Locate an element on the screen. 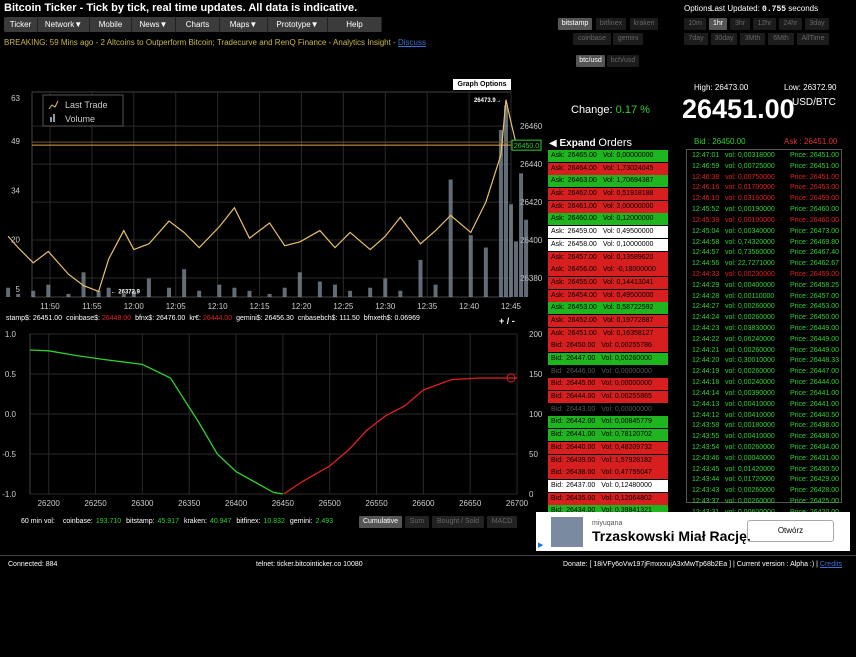 The height and width of the screenshot is (657, 856). order-row: Bid: 26444.00 Vol: 0,00255865 is located at coordinates (608, 397).